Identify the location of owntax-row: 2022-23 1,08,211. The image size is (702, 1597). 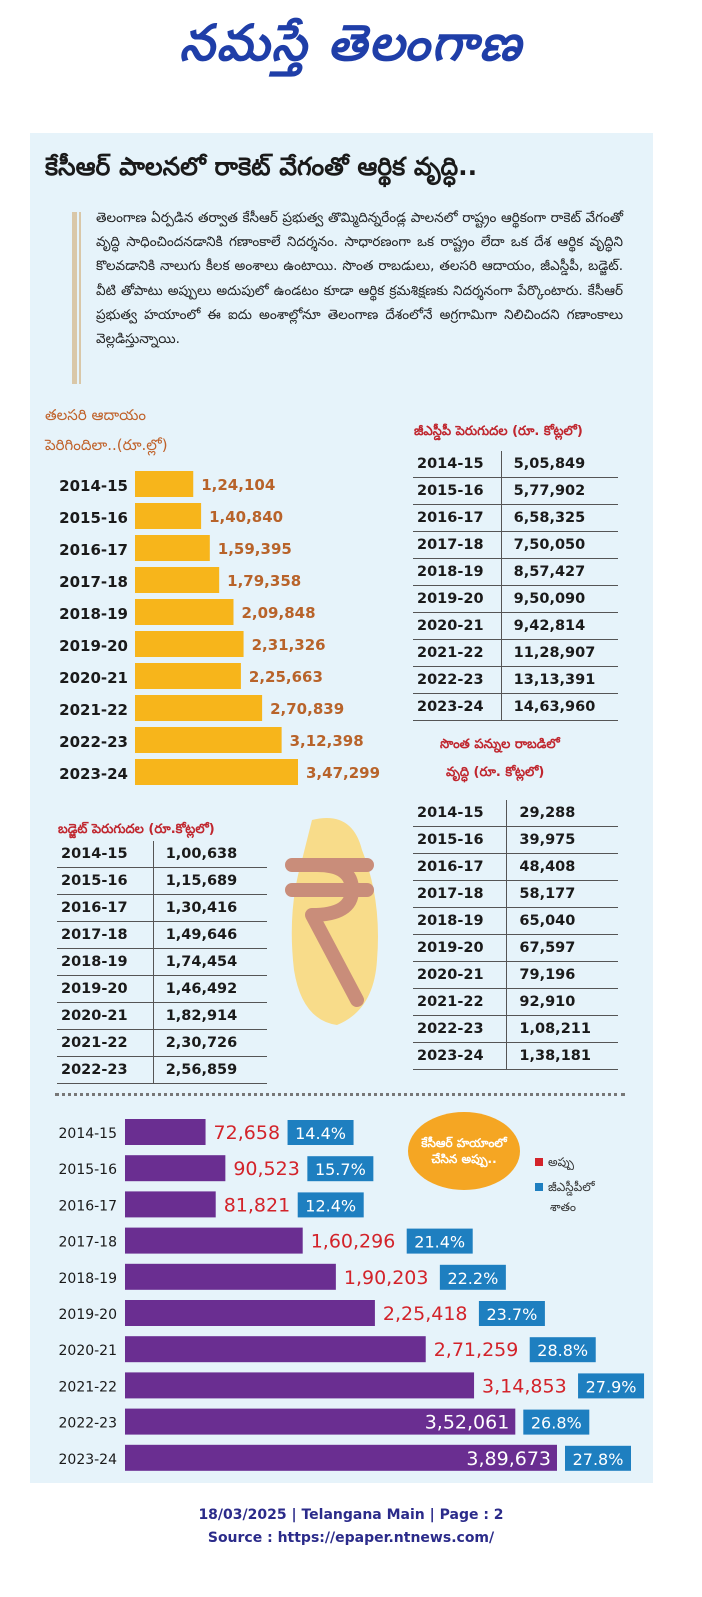
(515, 1029).